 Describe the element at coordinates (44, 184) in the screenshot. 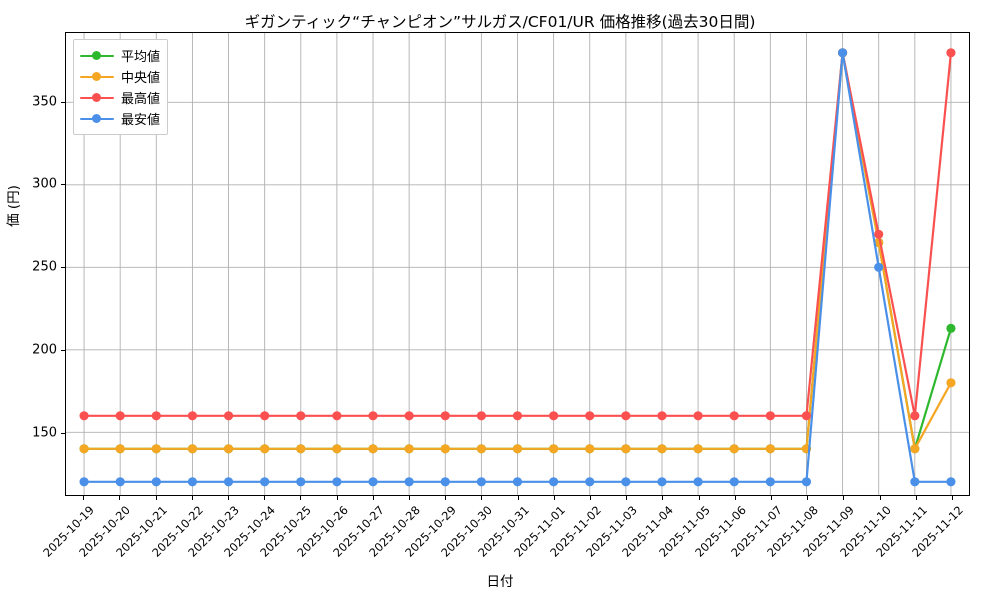

I see `y-axis-tick-label: 300` at that location.